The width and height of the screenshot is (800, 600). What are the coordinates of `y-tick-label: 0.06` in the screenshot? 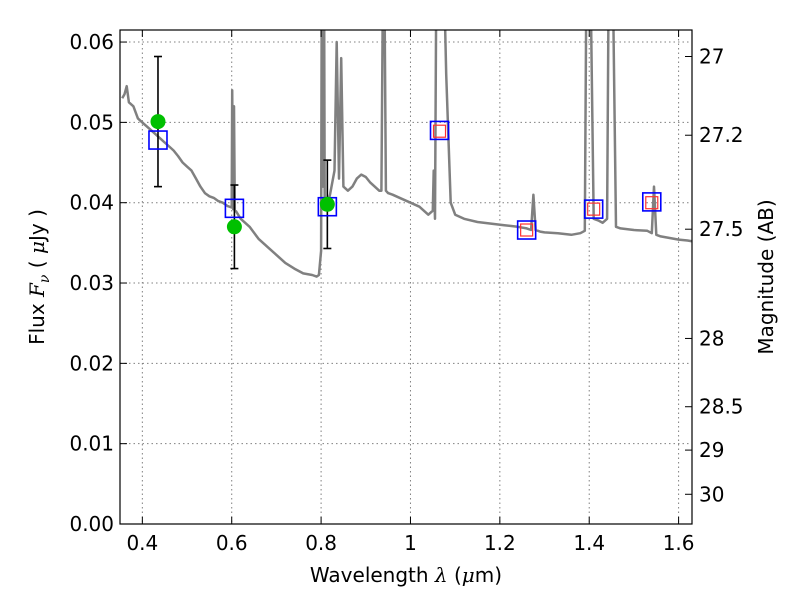 It's located at (91, 42).